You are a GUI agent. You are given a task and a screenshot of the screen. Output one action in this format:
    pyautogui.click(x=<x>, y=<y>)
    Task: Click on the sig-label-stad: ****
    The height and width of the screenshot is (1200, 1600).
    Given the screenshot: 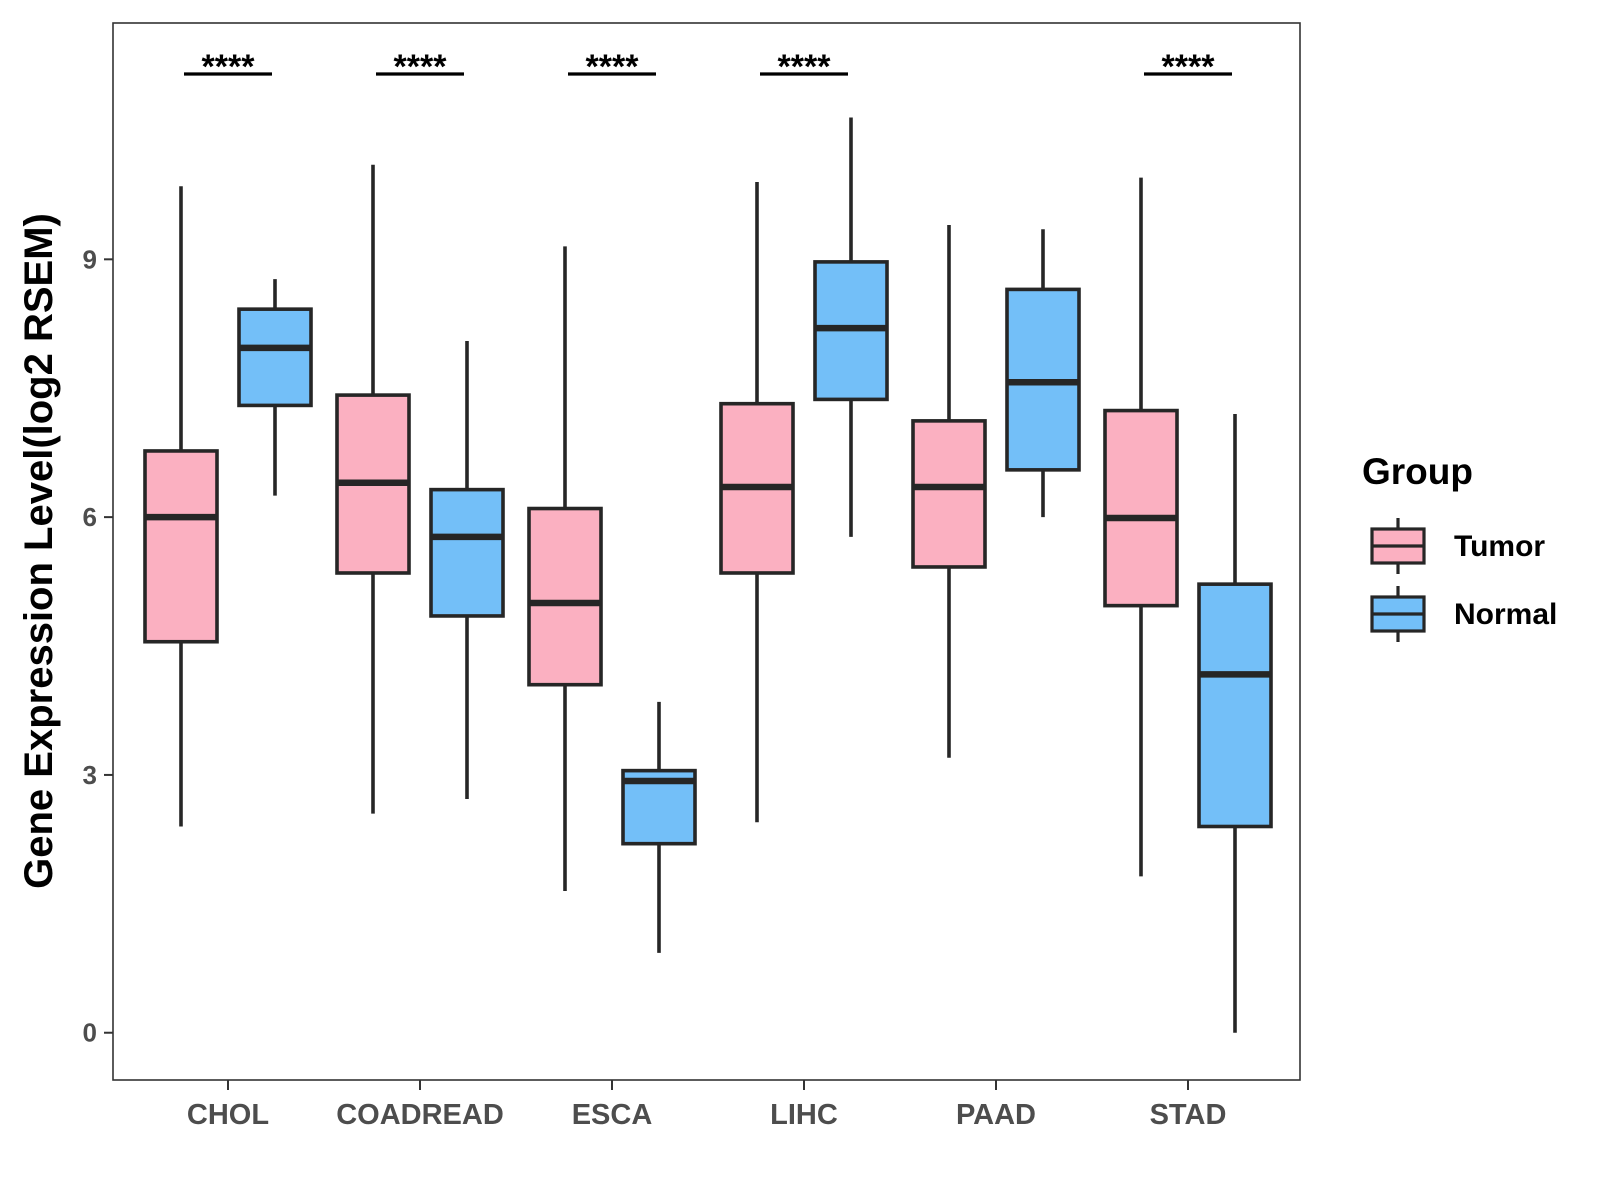 What is the action you would take?
    pyautogui.click(x=1189, y=67)
    